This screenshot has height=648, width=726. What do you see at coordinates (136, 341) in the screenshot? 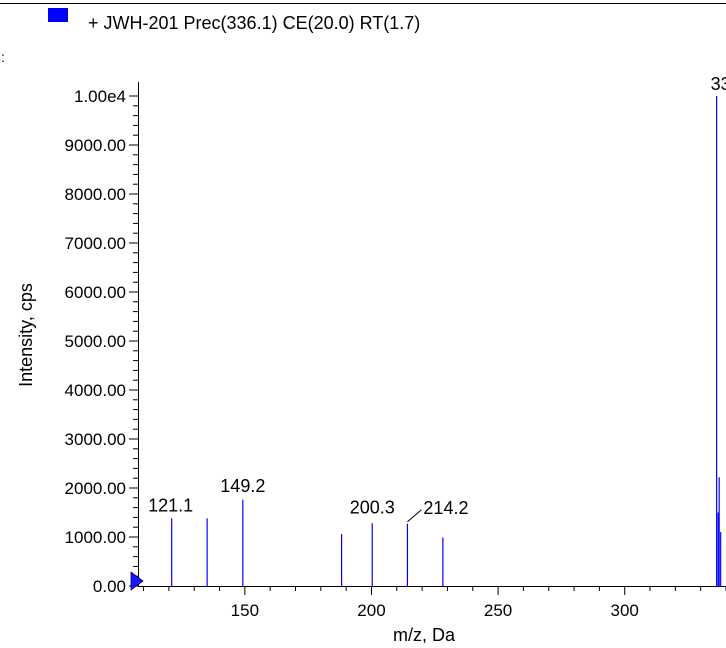
I see `y-minor-ticks` at bounding box center [136, 341].